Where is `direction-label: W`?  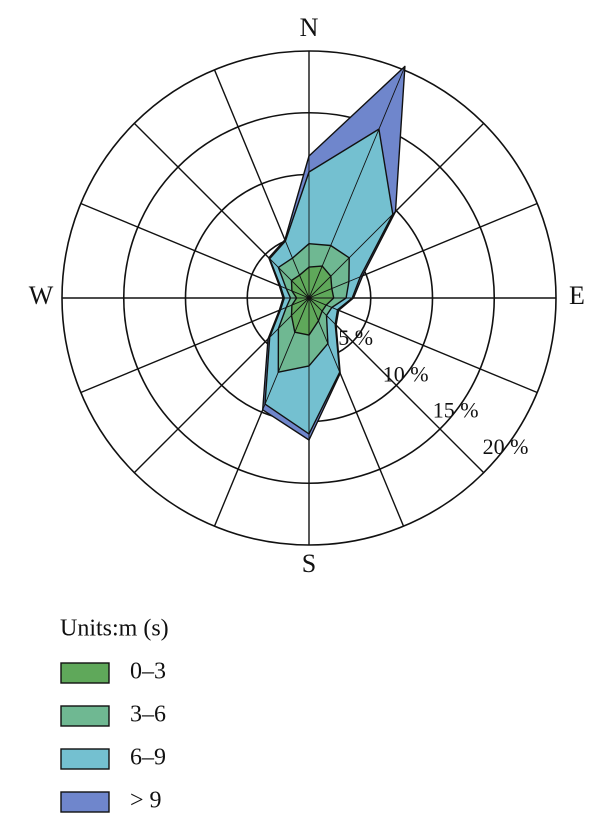 direction-label: W is located at coordinates (41, 295).